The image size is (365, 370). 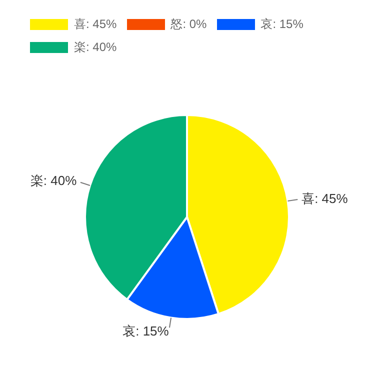 I want to click on slice-label: 楽: 40%, so click(x=54, y=180).